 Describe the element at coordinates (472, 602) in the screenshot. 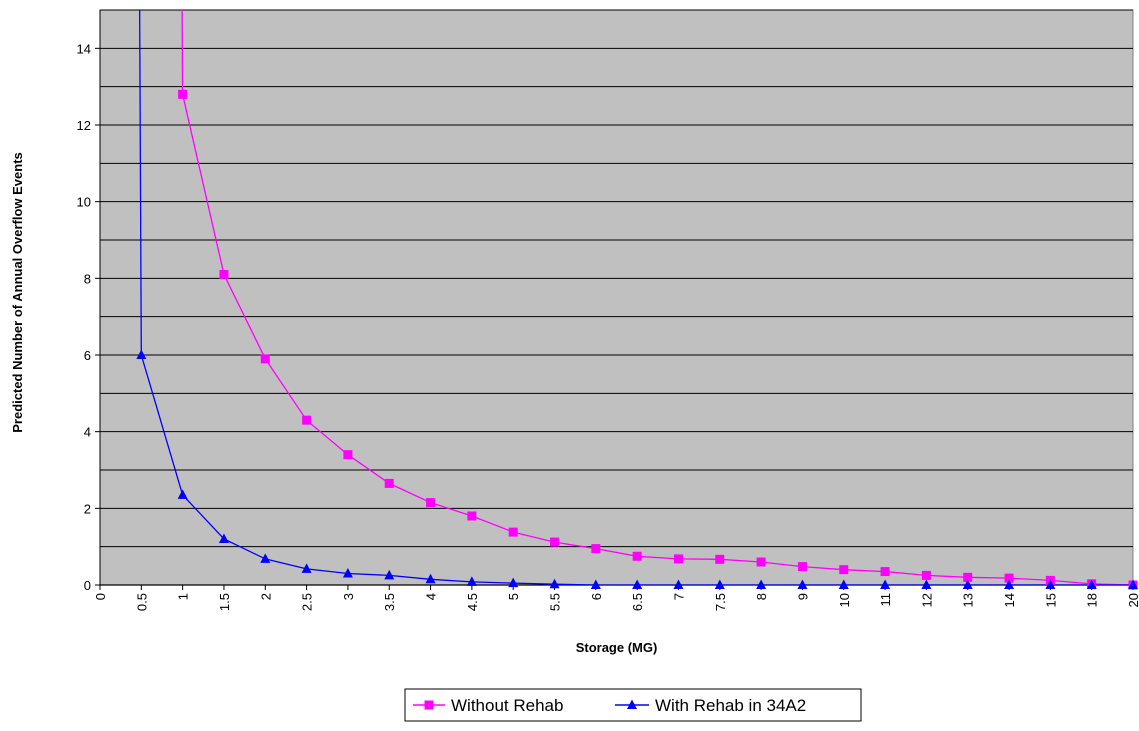

I see `x-tick-label: 4.5` at that location.